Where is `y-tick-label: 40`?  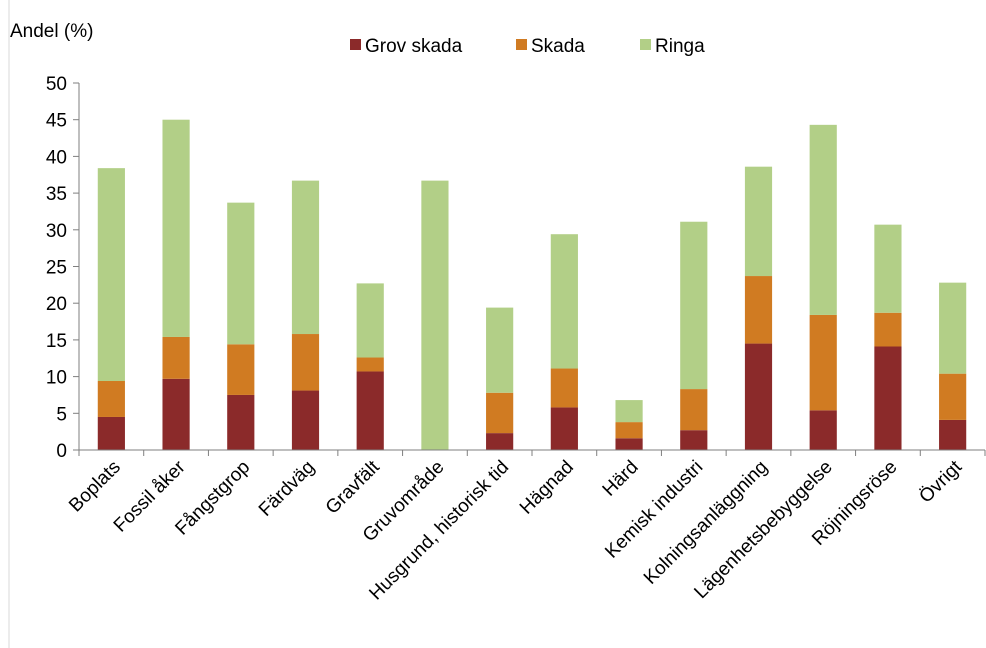
y-tick-label: 40 is located at coordinates (56, 157).